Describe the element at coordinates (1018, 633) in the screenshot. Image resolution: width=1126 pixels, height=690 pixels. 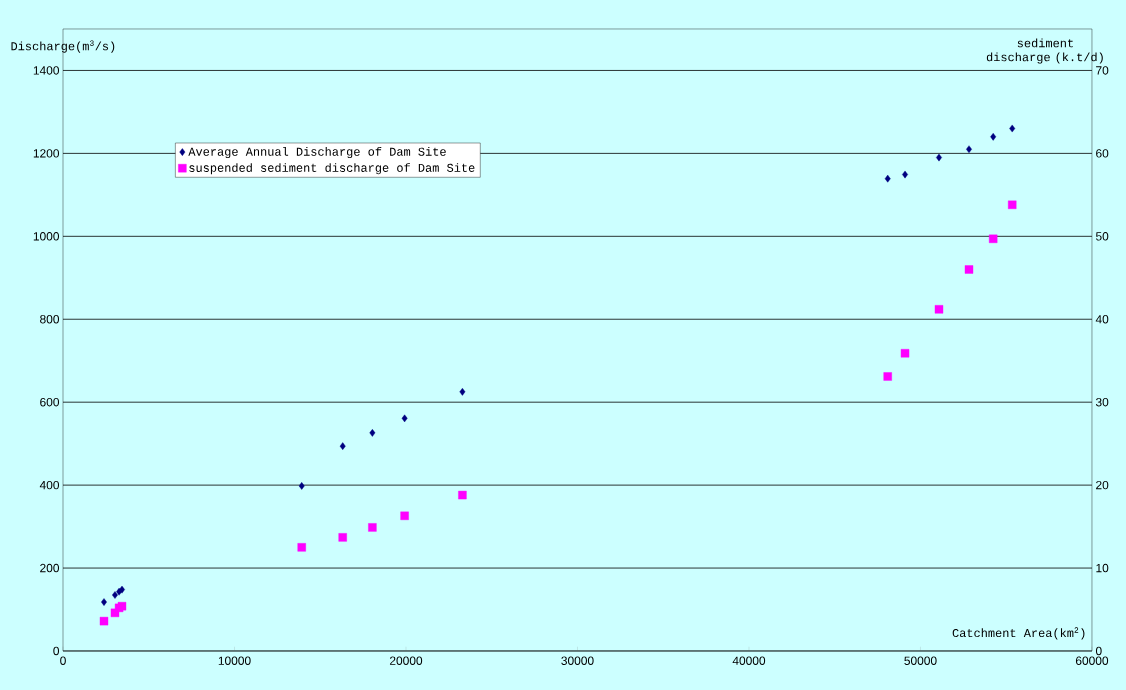
I see `x-axis-title: Catchment Area(km$^{2}$)` at that location.